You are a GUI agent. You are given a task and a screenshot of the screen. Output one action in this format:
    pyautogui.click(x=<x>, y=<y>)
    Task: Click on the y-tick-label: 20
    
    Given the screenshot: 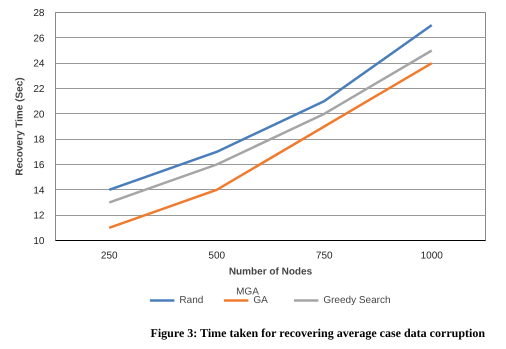 What is the action you would take?
    pyautogui.click(x=39, y=114)
    